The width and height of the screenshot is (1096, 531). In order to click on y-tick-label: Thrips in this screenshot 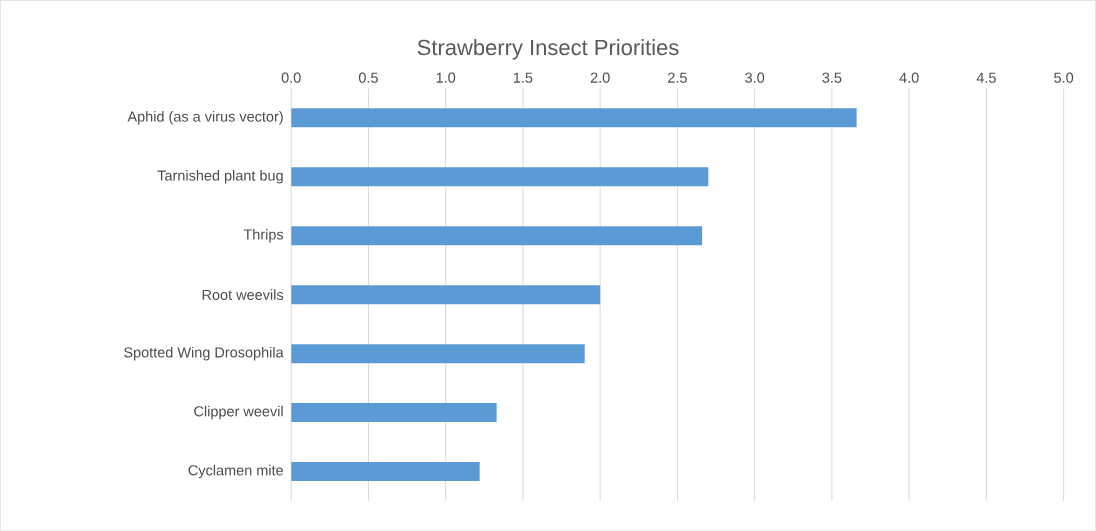, I will do `click(263, 235)`.